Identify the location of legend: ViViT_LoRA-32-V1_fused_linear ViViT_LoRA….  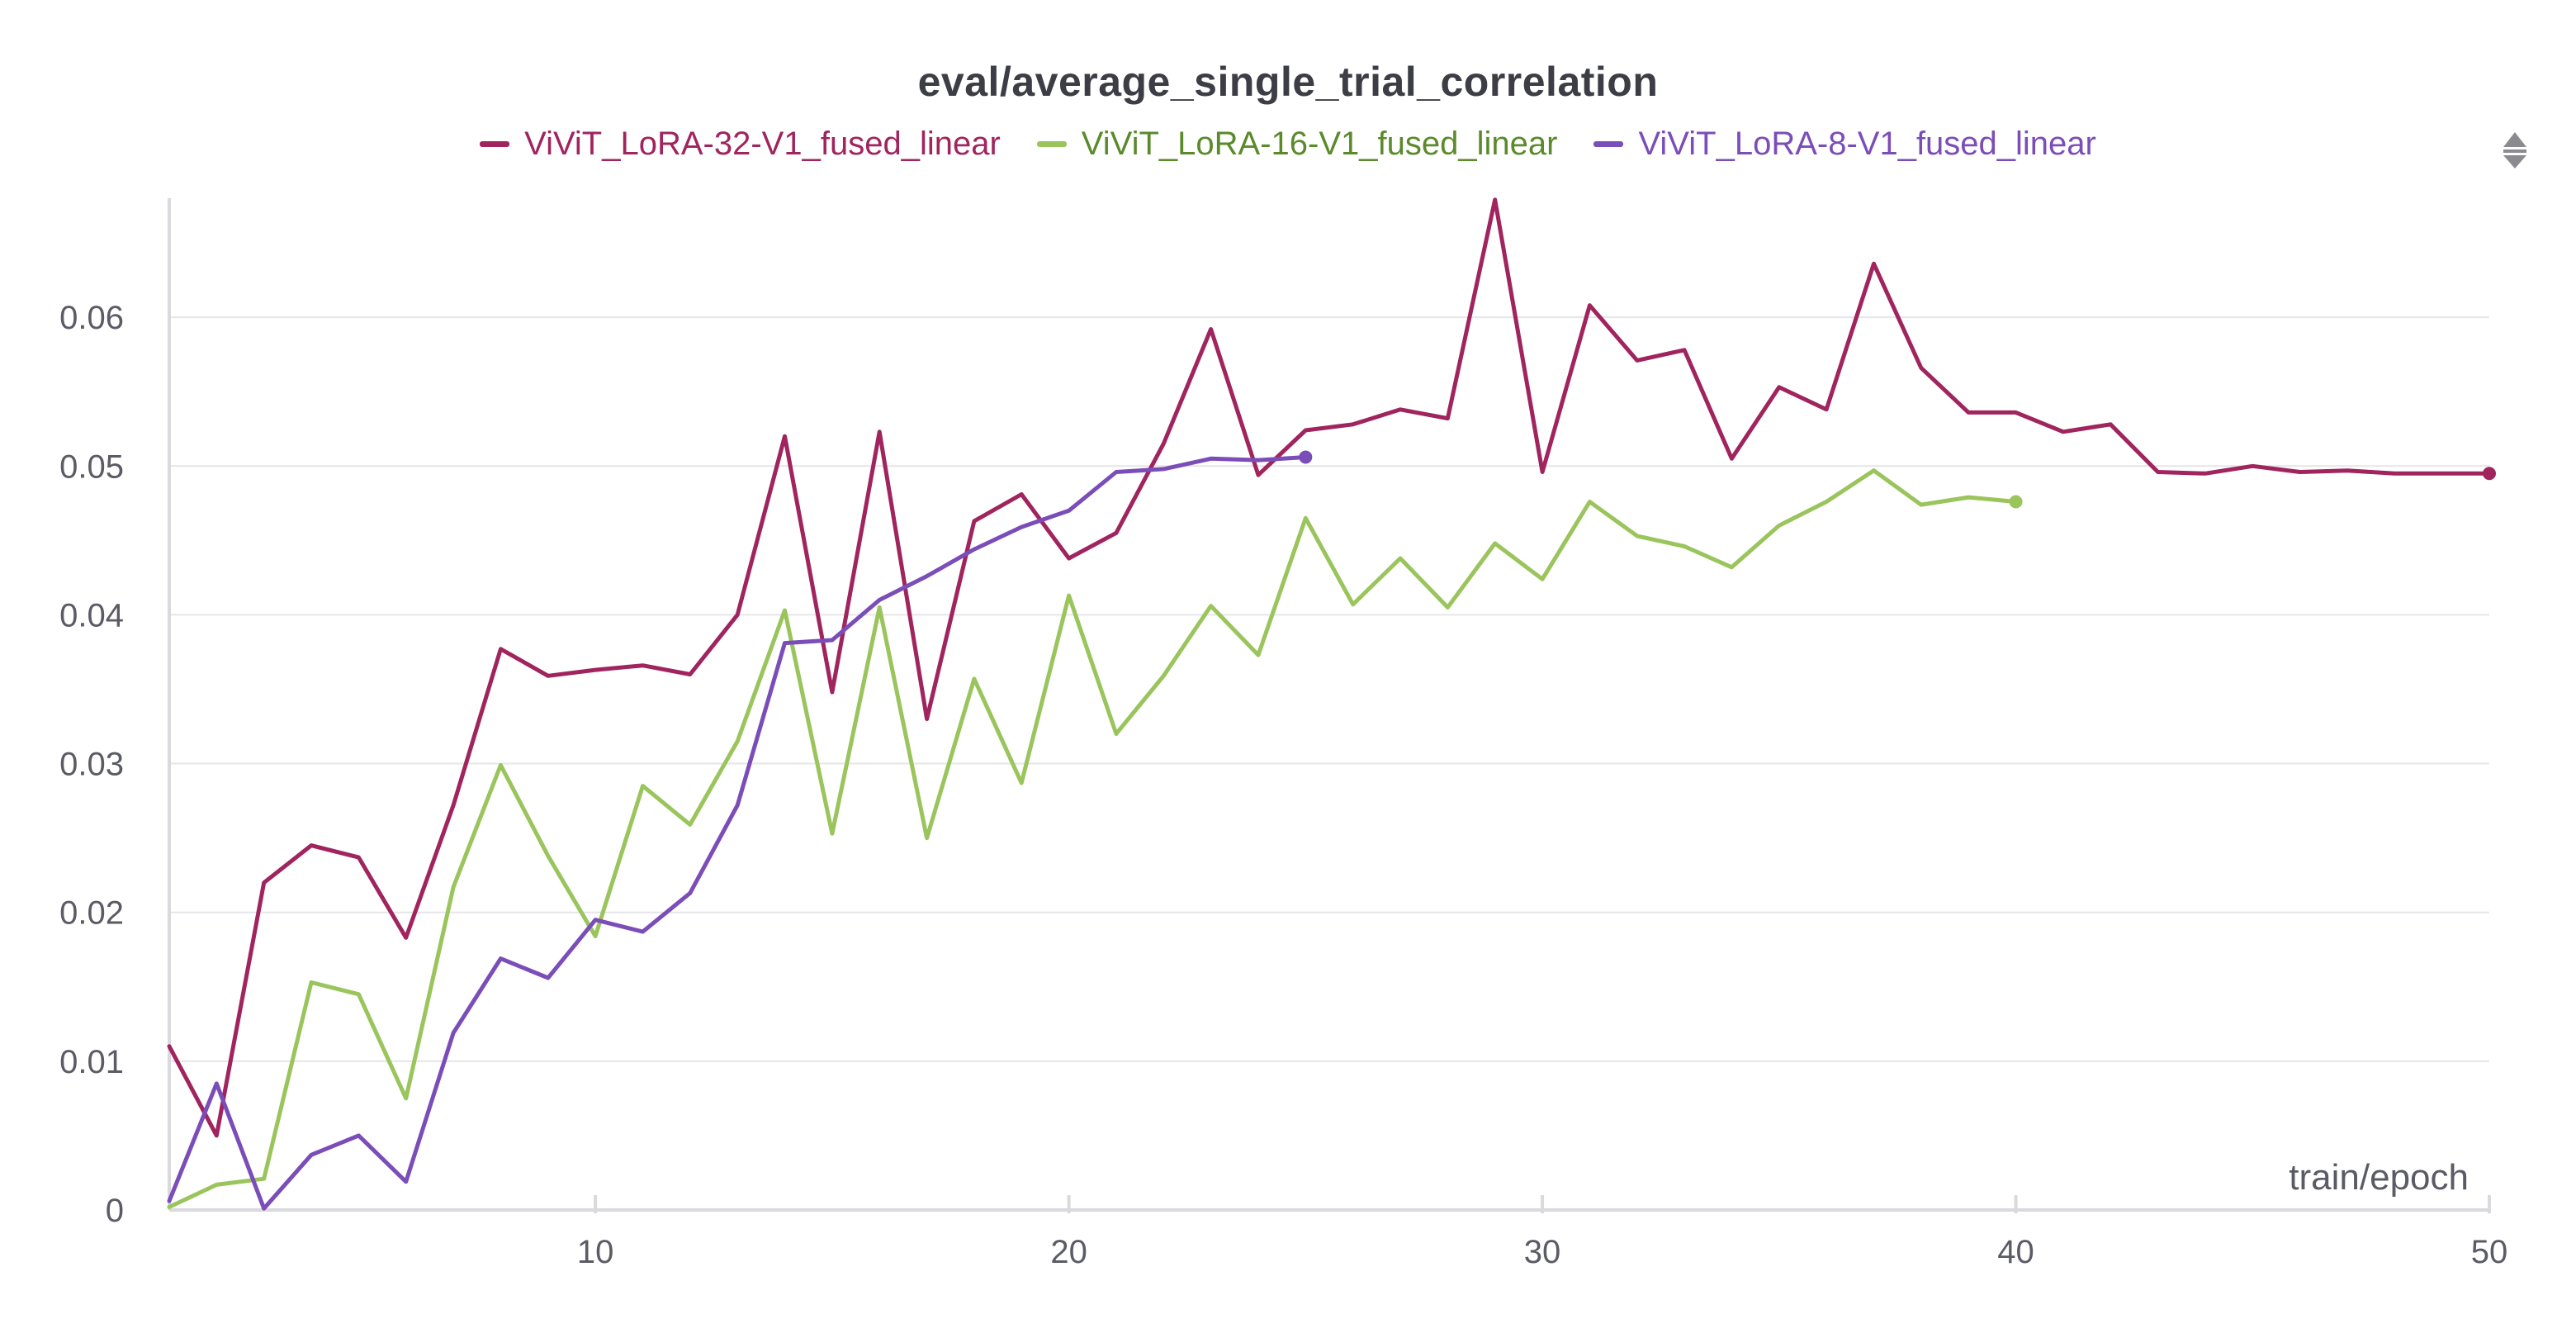
(1288, 144).